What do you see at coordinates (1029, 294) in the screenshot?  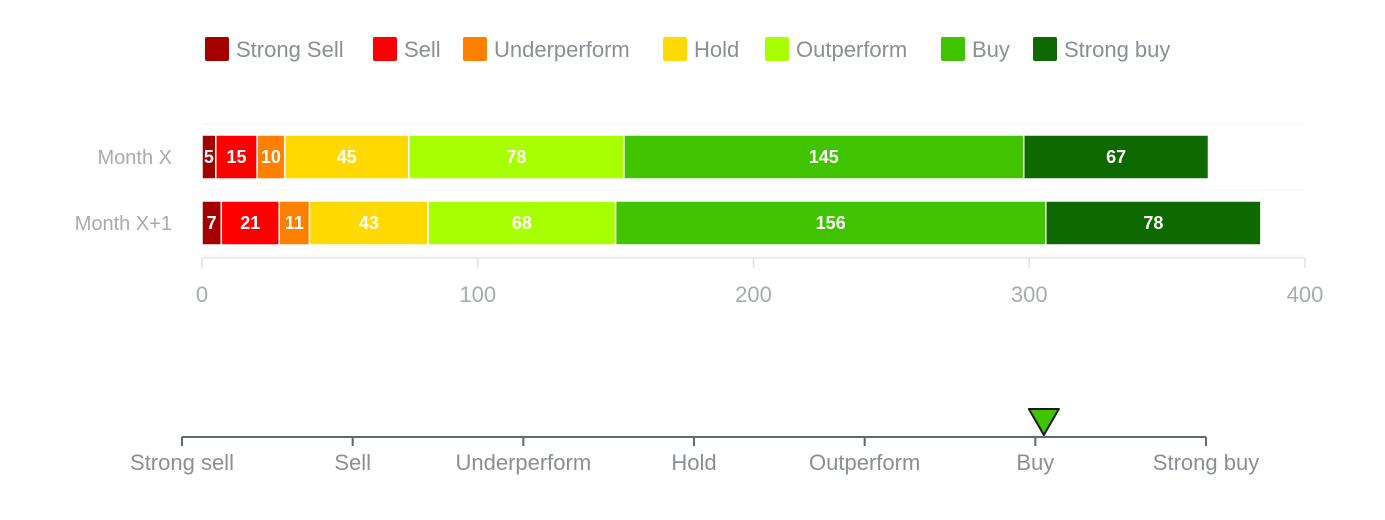 I see `x-tick-label: 300` at bounding box center [1029, 294].